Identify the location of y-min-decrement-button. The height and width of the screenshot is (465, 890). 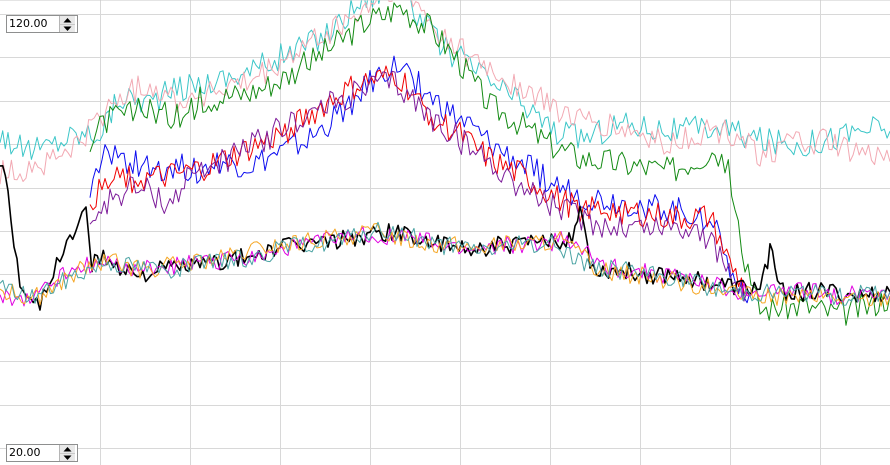
(67, 458).